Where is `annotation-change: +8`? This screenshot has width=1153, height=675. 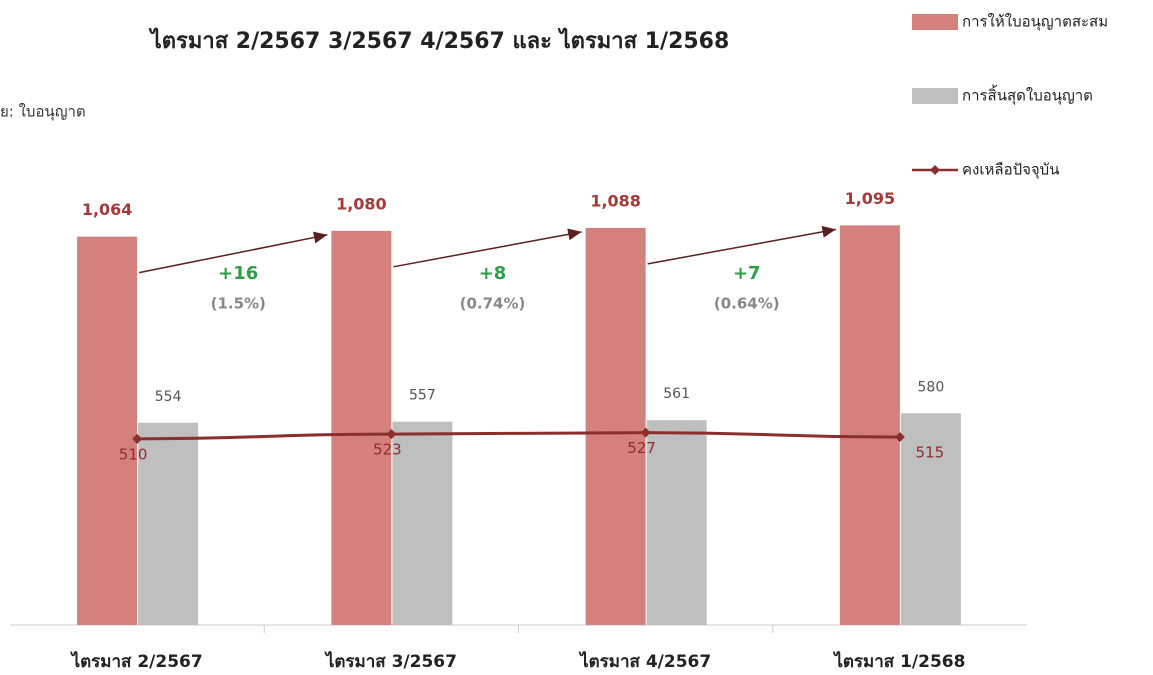
annotation-change: +8 is located at coordinates (493, 273).